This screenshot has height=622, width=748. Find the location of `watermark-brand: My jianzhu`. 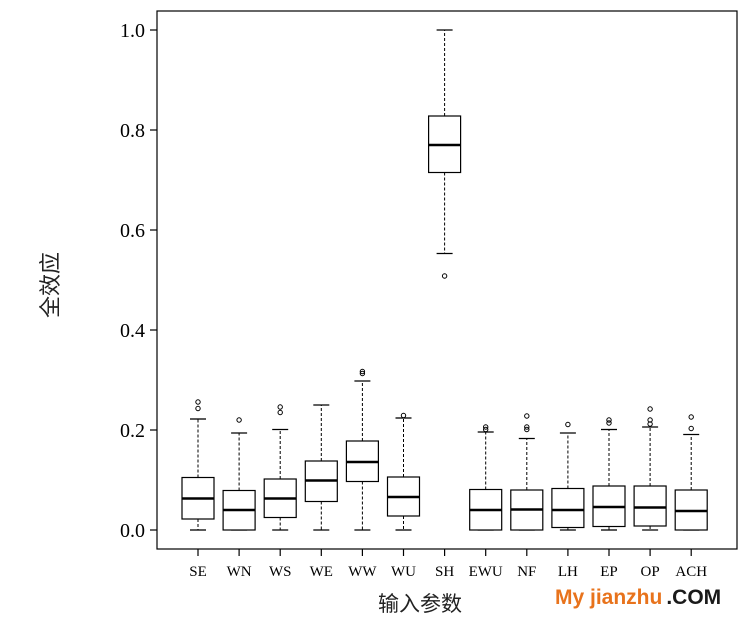

watermark-brand: My jianzhu is located at coordinates (609, 597).